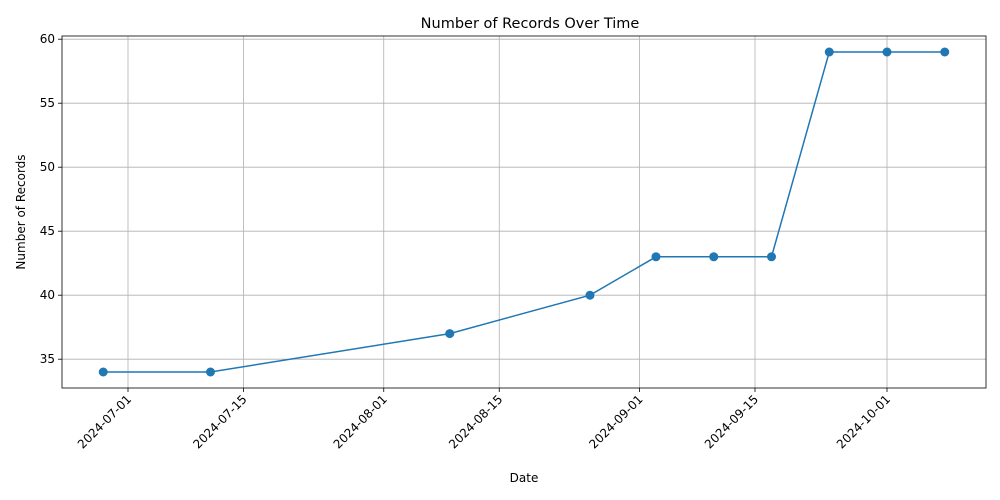  What do you see at coordinates (47, 103) in the screenshot?
I see `y-tick-label: 55` at bounding box center [47, 103].